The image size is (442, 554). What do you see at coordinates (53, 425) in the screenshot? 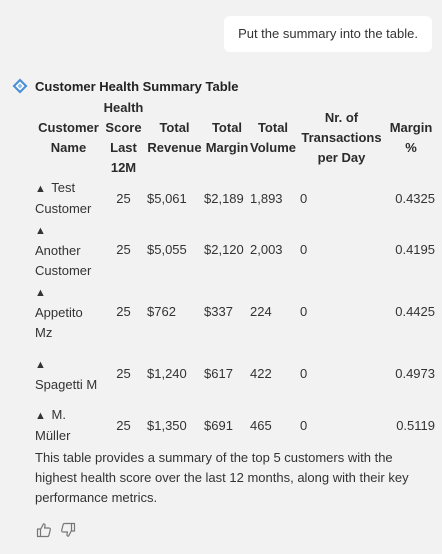
I see `cell-name: ▲ M. Müller` at bounding box center [53, 425].